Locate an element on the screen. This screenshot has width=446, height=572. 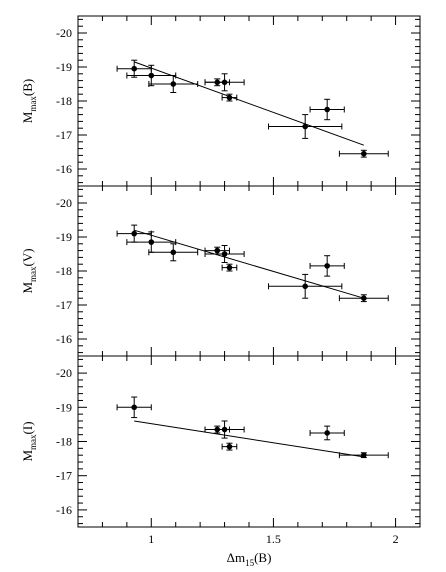
x-axis: 1 1.5 2 Δm15(B) is located at coordinates (273, 550).